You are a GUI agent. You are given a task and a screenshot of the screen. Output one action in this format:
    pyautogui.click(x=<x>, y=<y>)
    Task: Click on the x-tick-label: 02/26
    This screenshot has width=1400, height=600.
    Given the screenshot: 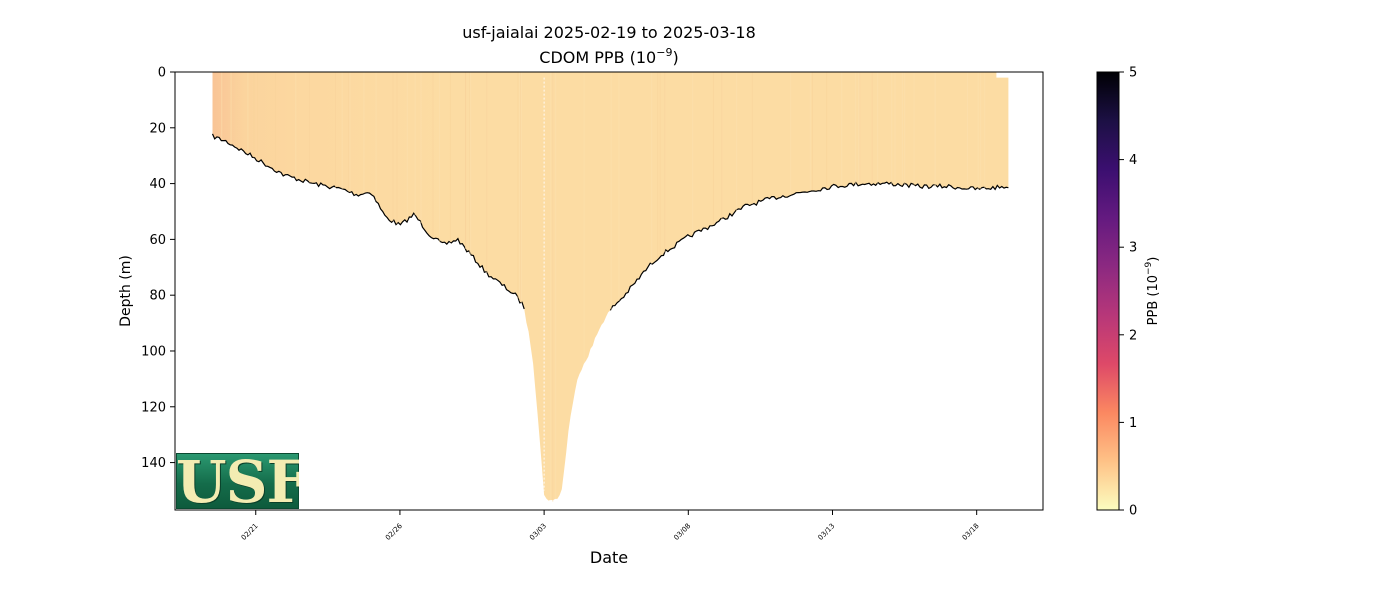 What is the action you would take?
    pyautogui.click(x=394, y=532)
    